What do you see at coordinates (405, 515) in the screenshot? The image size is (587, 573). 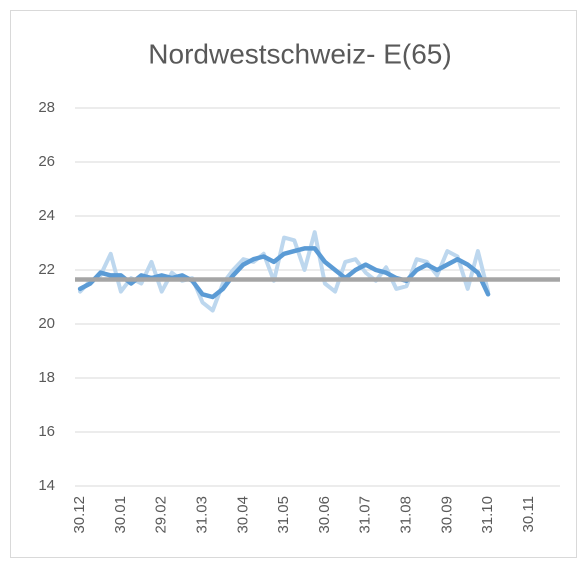 I see `x-tick-label: 31.08` at bounding box center [405, 515].